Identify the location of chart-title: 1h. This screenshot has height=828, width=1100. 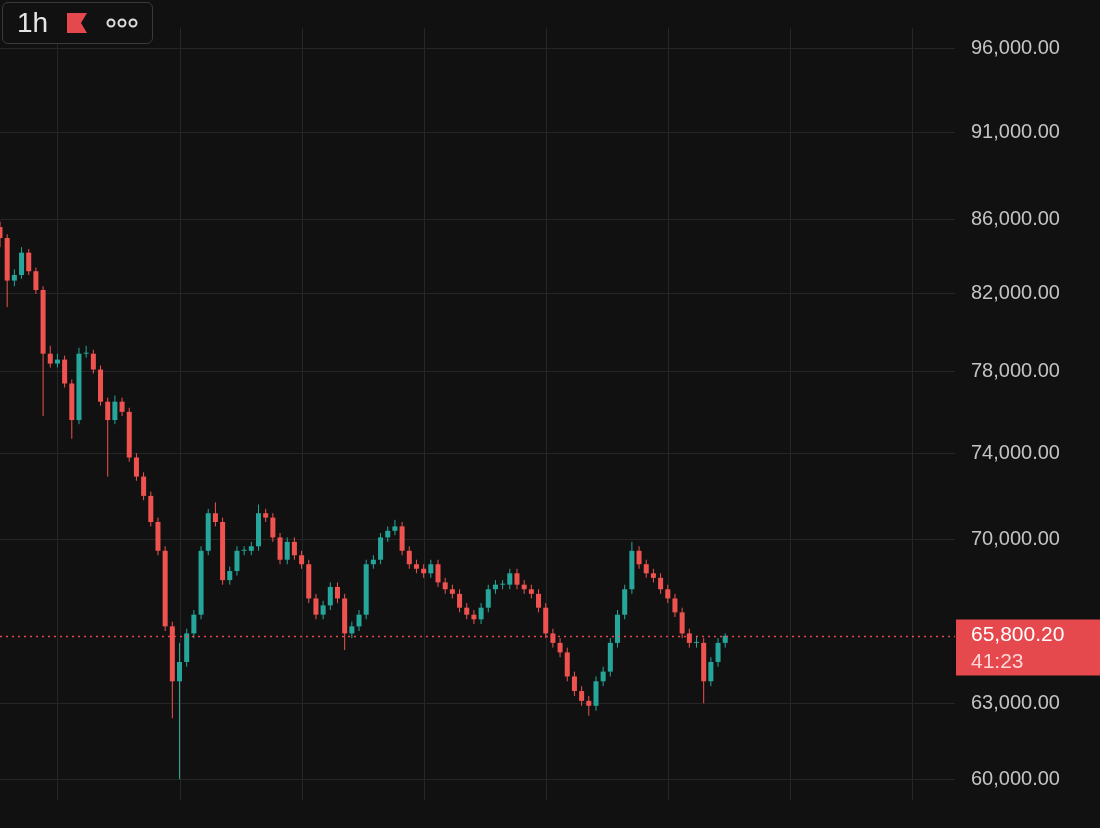
(33, 23).